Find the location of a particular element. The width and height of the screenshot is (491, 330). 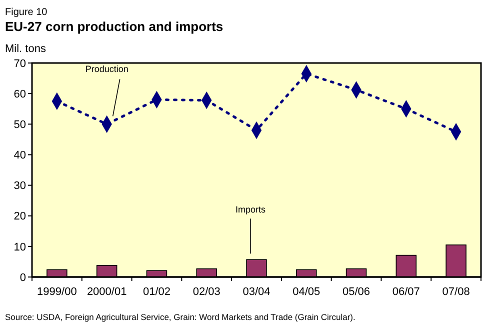

x-tick-label: 07/08 is located at coordinates (456, 292).